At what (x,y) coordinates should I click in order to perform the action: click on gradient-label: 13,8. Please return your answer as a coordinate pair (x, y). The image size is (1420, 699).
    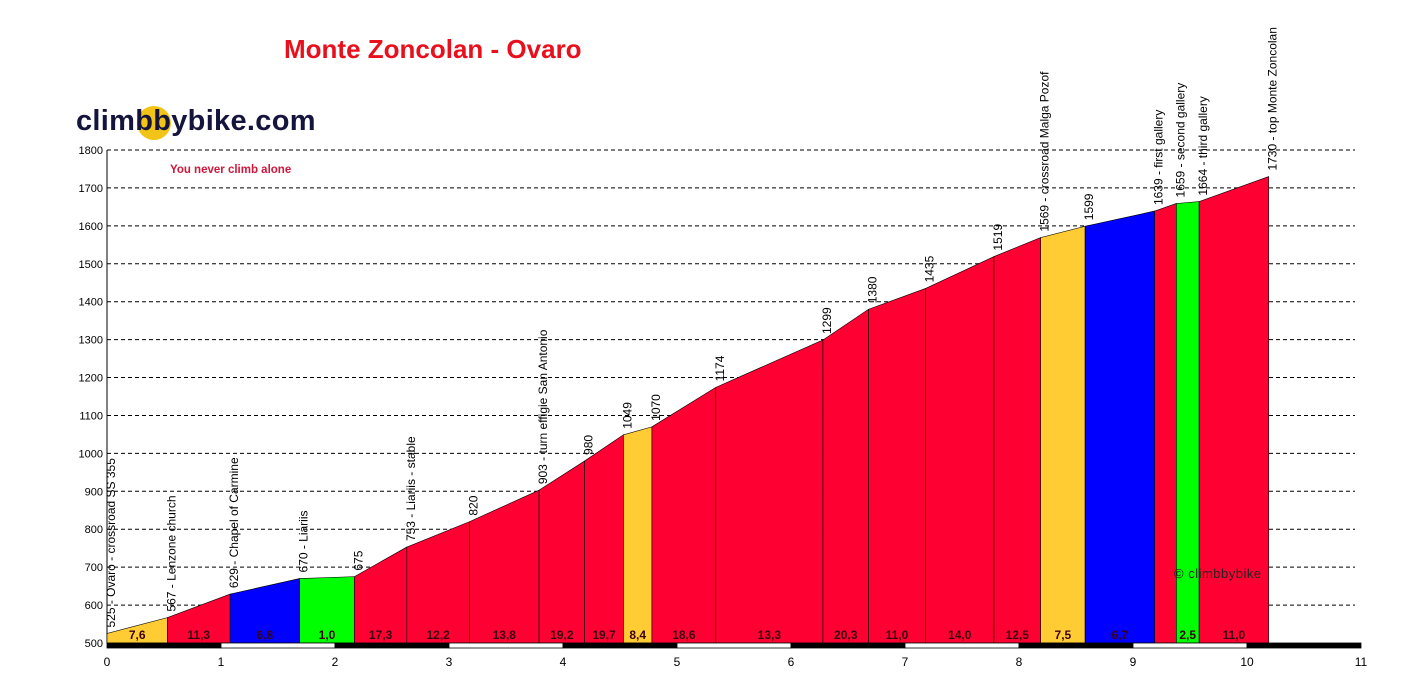
    Looking at the image, I should click on (505, 635).